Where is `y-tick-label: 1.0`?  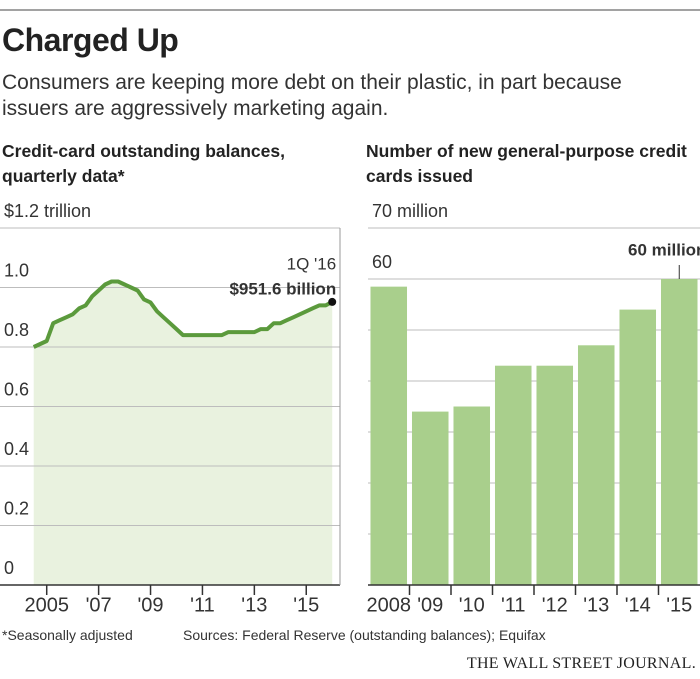
y-tick-label: 1.0 is located at coordinates (16, 270).